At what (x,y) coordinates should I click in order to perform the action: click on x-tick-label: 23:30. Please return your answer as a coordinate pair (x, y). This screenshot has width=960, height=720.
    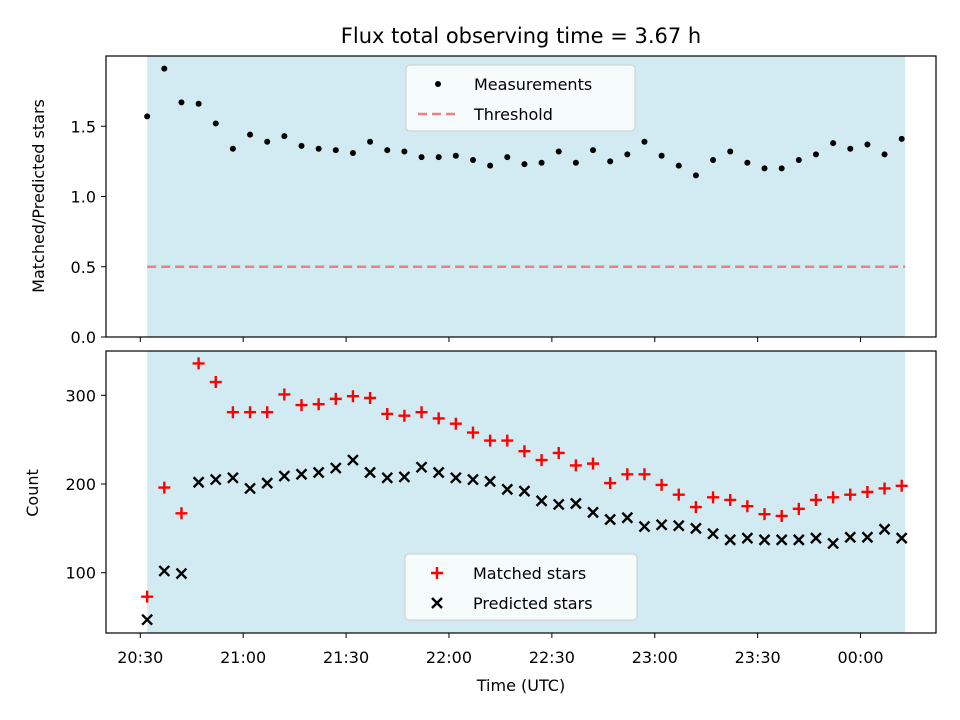
    Looking at the image, I should click on (758, 657).